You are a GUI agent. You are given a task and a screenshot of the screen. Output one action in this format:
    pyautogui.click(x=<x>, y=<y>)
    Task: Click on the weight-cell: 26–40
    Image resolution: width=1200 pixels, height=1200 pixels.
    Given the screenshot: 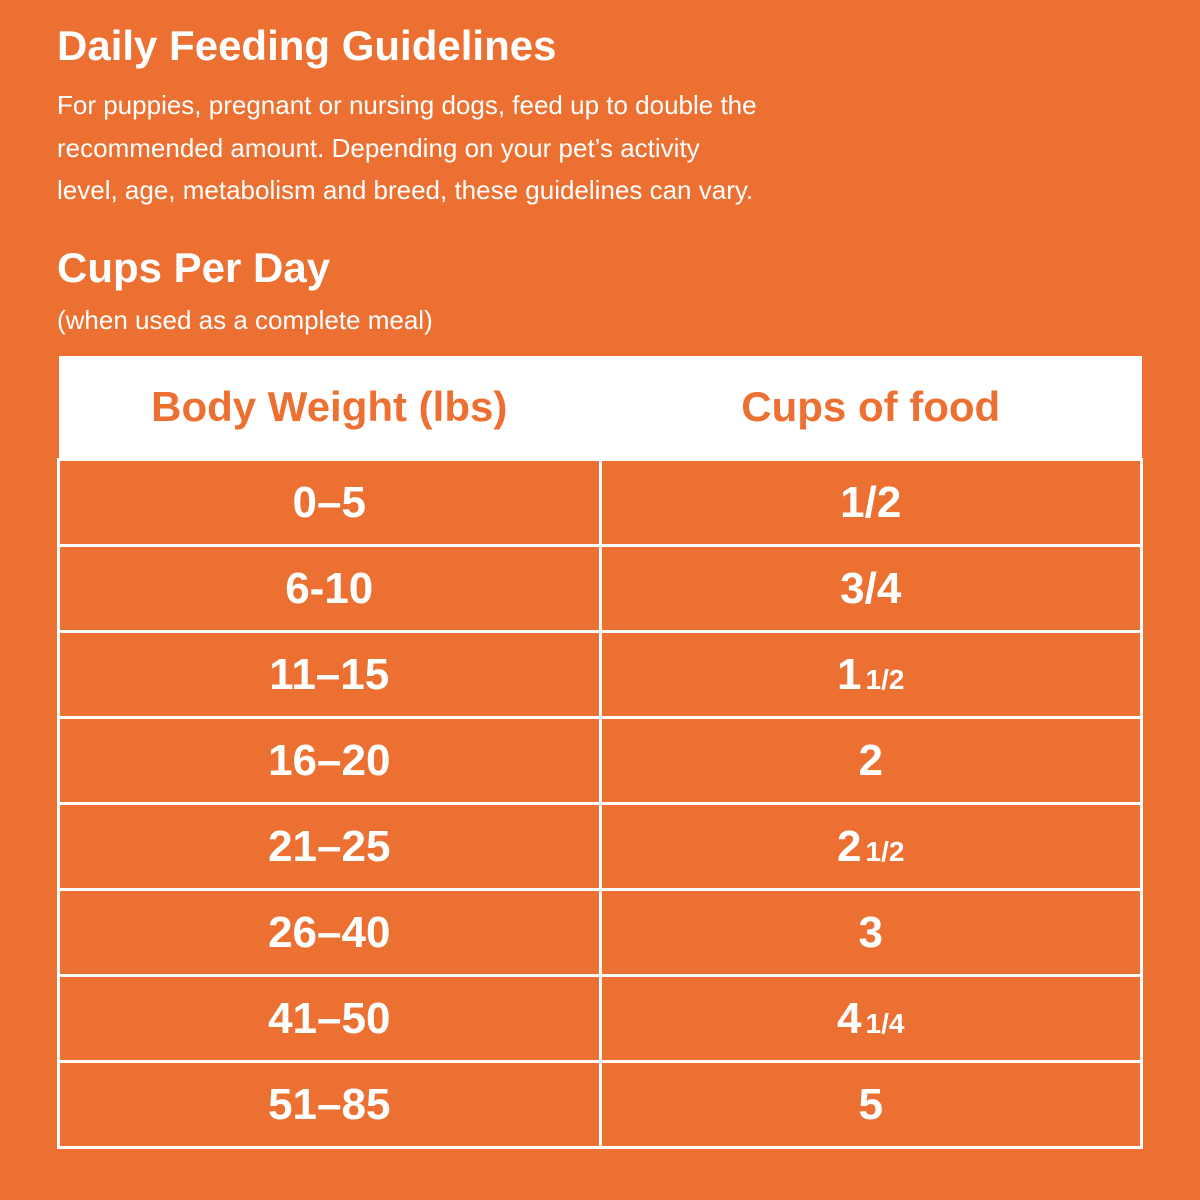 What is the action you would take?
    pyautogui.click(x=329, y=932)
    